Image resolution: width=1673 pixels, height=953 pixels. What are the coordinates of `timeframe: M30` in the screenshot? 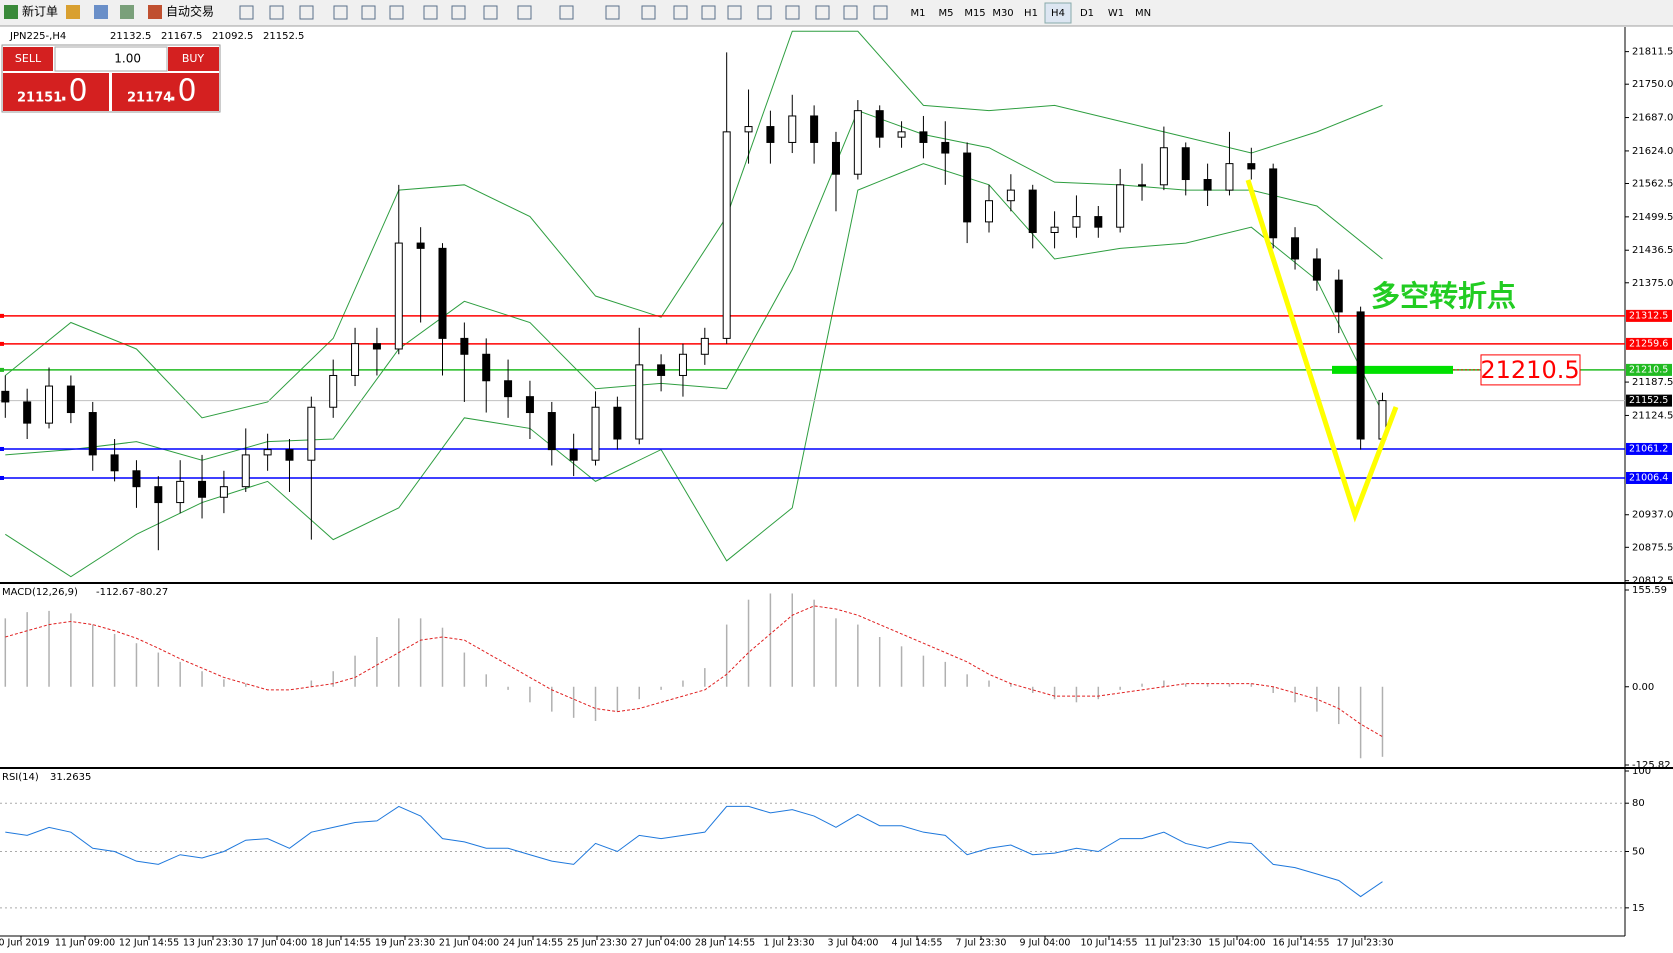 It's located at (1002, 13).